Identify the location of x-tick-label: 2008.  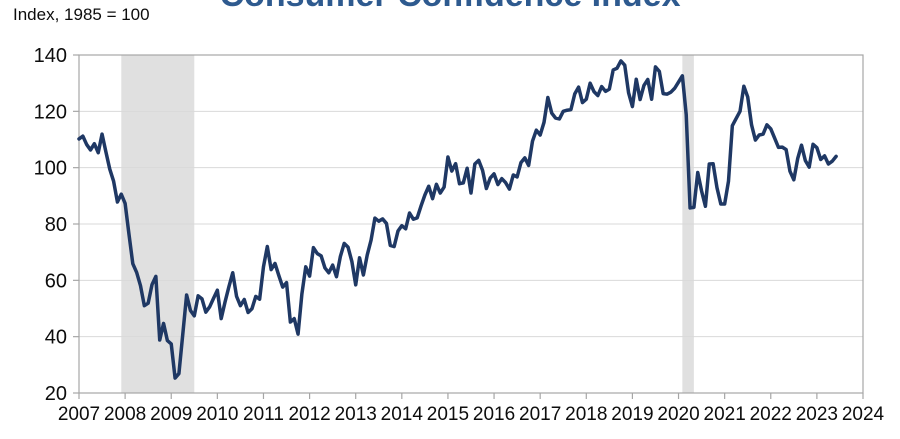
(125, 414).